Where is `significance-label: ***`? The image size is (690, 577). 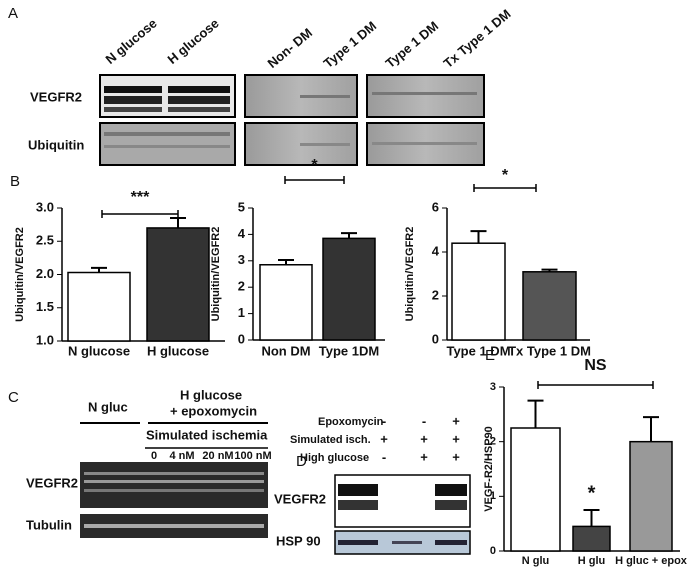
significance-label: *** is located at coordinates (140, 197).